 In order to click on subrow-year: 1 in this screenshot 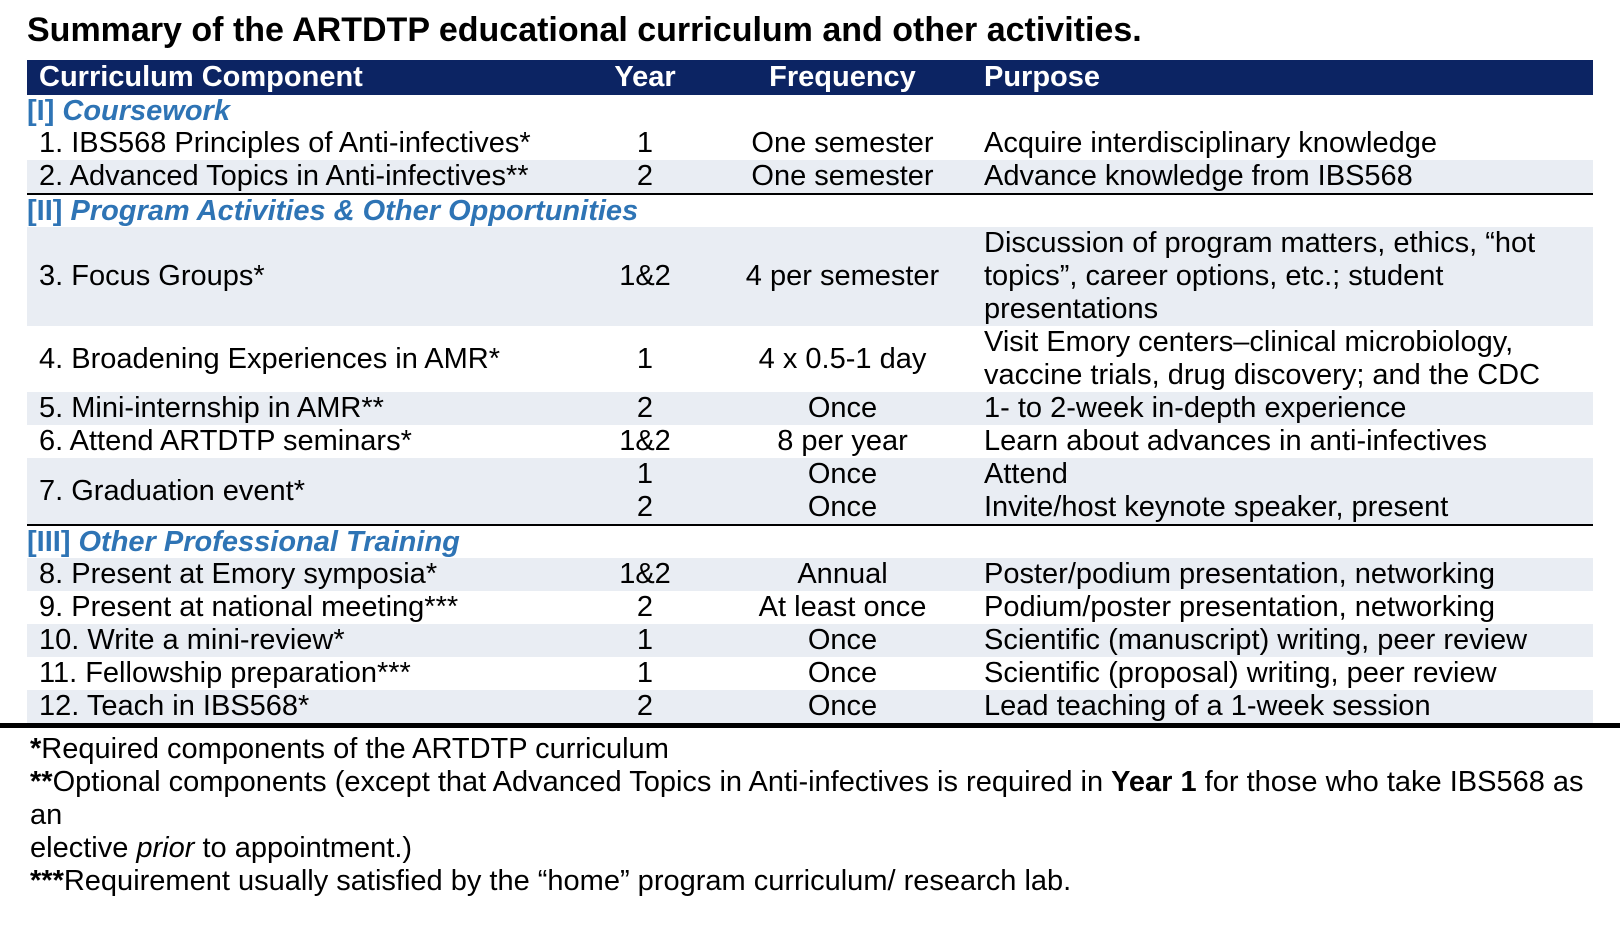, I will do `click(645, 474)`.